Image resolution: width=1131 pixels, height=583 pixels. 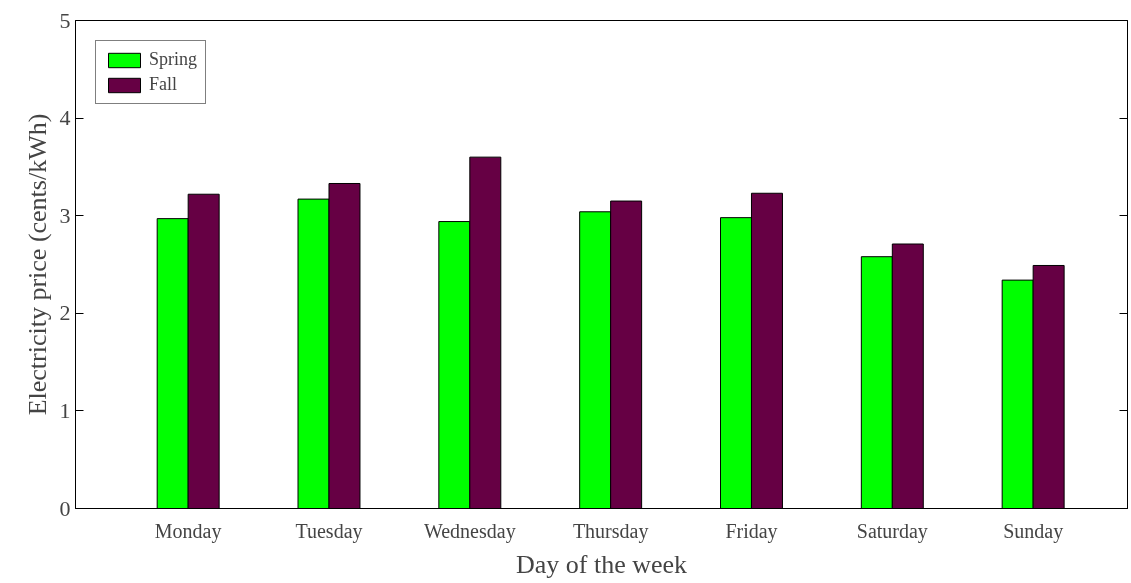 I want to click on x-tick-label: Wednesday, so click(x=469, y=531).